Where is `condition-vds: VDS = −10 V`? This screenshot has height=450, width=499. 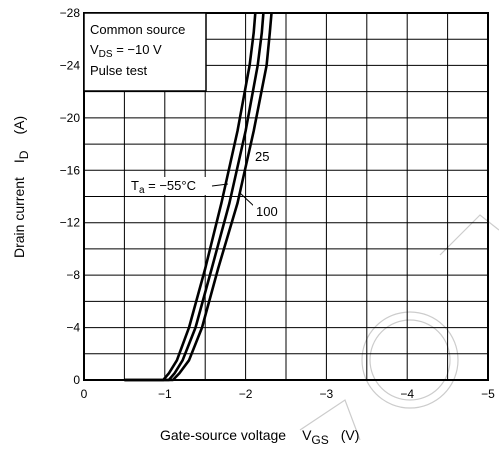 condition-vds: VDS = −10 V is located at coordinates (126, 51).